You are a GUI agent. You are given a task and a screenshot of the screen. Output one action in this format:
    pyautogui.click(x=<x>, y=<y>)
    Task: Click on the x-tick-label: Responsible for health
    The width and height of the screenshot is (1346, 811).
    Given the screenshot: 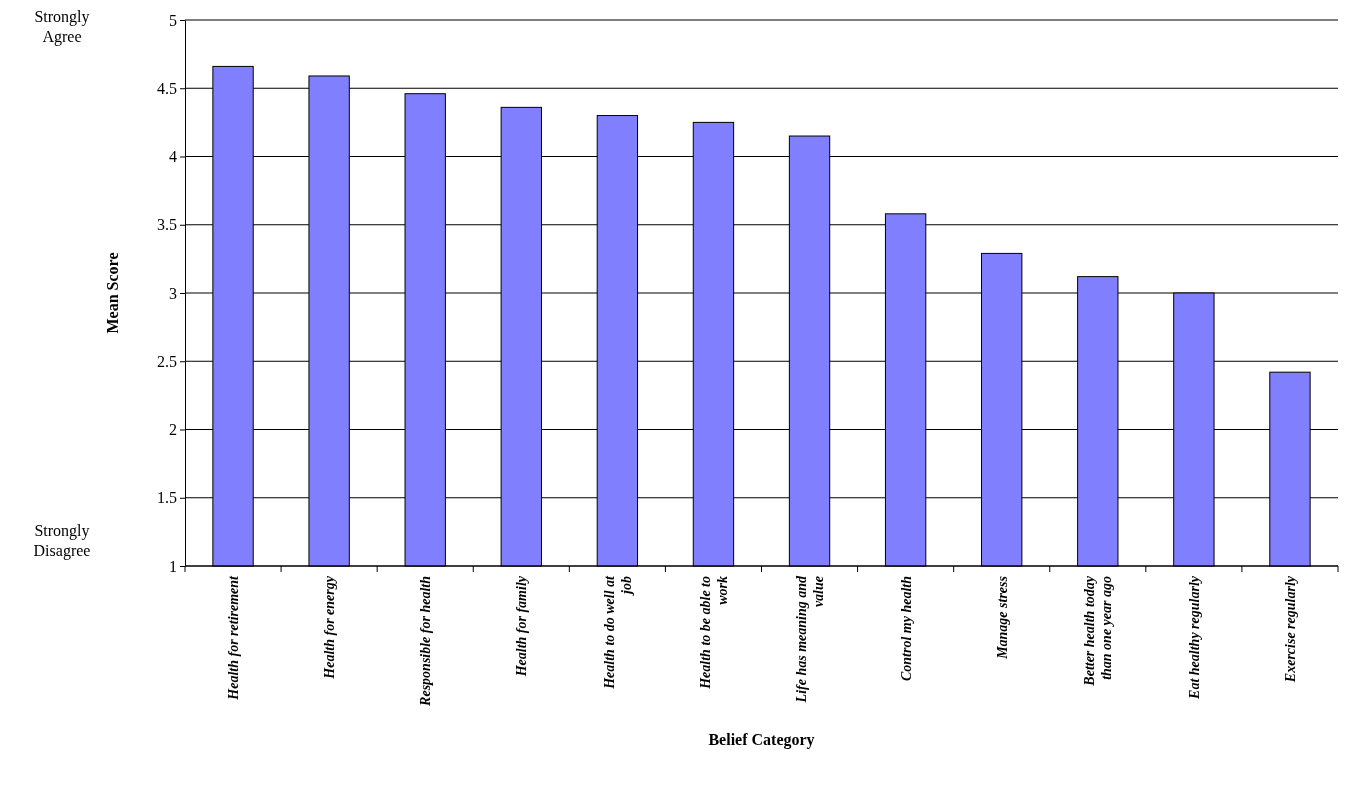 What is the action you would take?
    pyautogui.click(x=426, y=641)
    